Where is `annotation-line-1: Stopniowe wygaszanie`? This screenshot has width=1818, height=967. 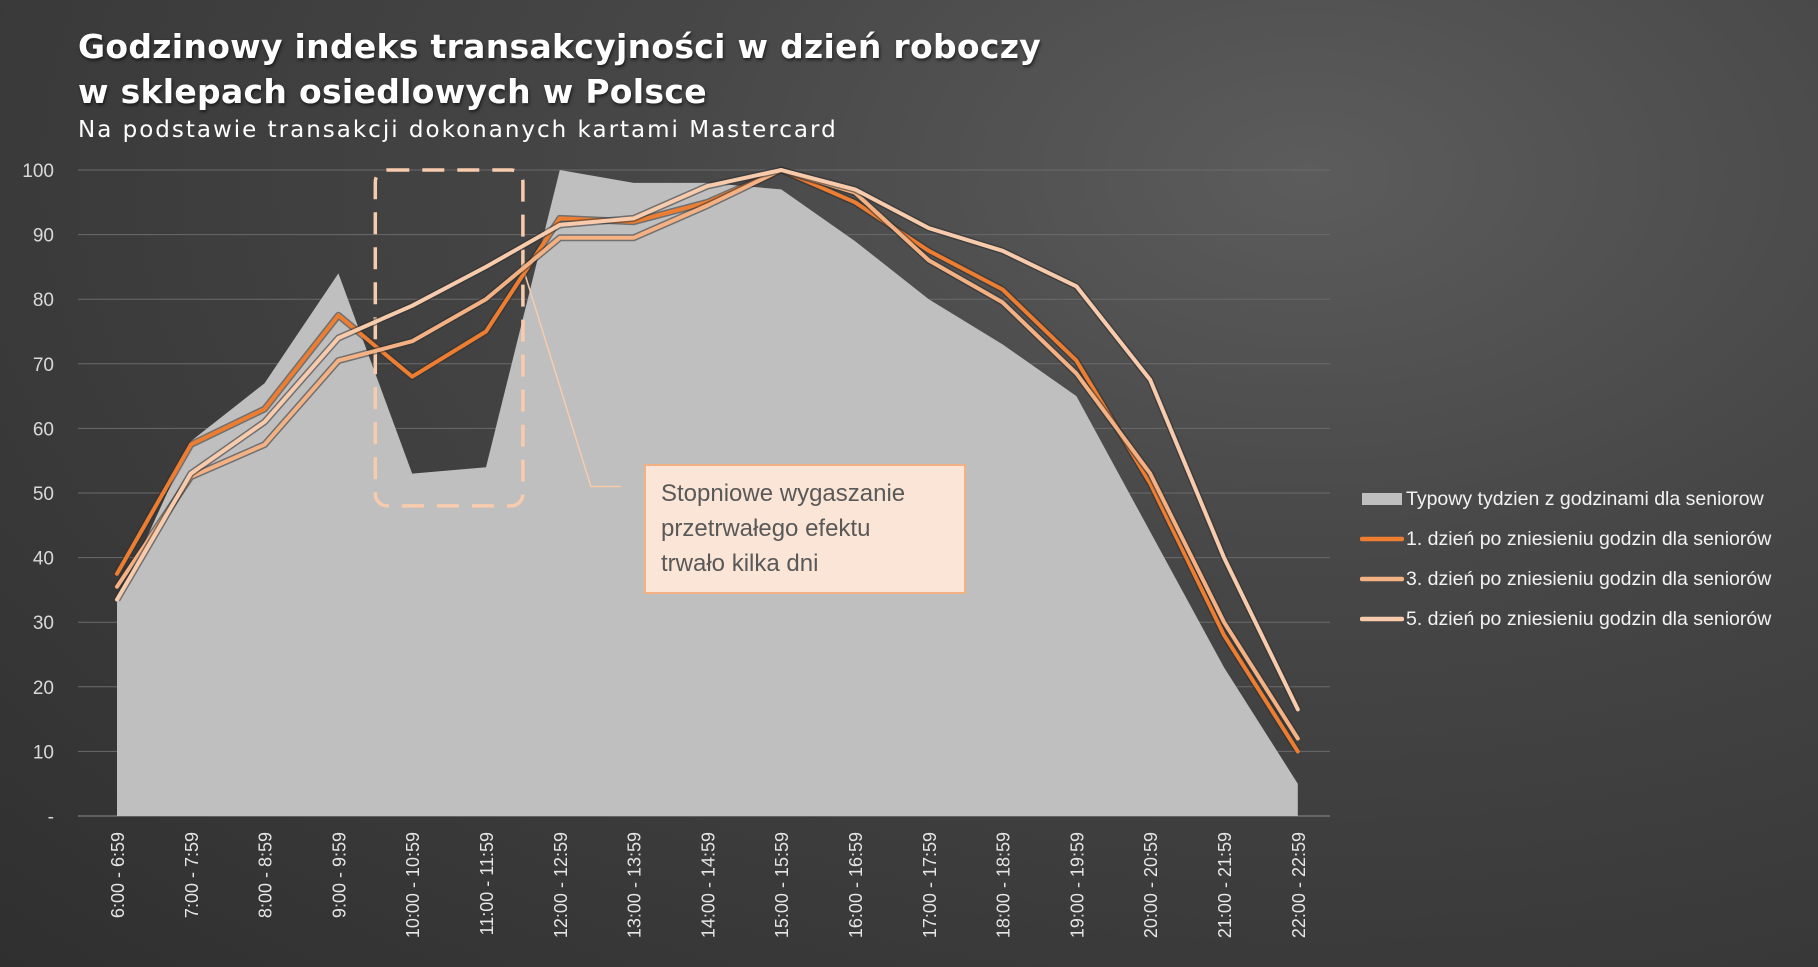 annotation-line-1: Stopniowe wygaszanie is located at coordinates (783, 493).